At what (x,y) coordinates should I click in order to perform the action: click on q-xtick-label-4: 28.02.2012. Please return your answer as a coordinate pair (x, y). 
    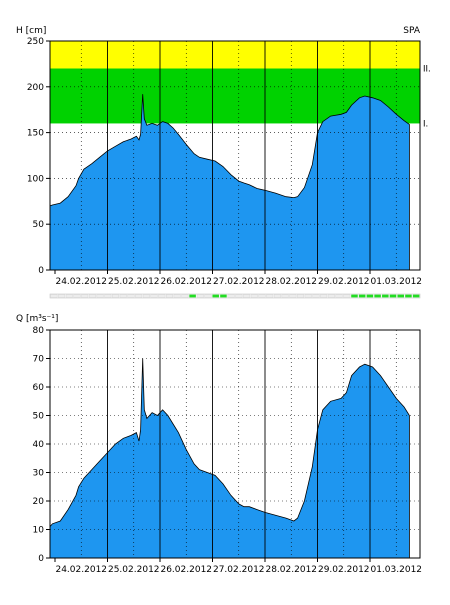
    Looking at the image, I should click on (291, 570).